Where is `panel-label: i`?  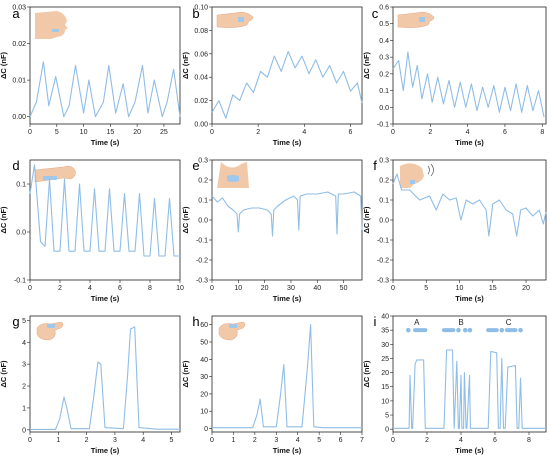
panel-label: i is located at coordinates (375, 321).